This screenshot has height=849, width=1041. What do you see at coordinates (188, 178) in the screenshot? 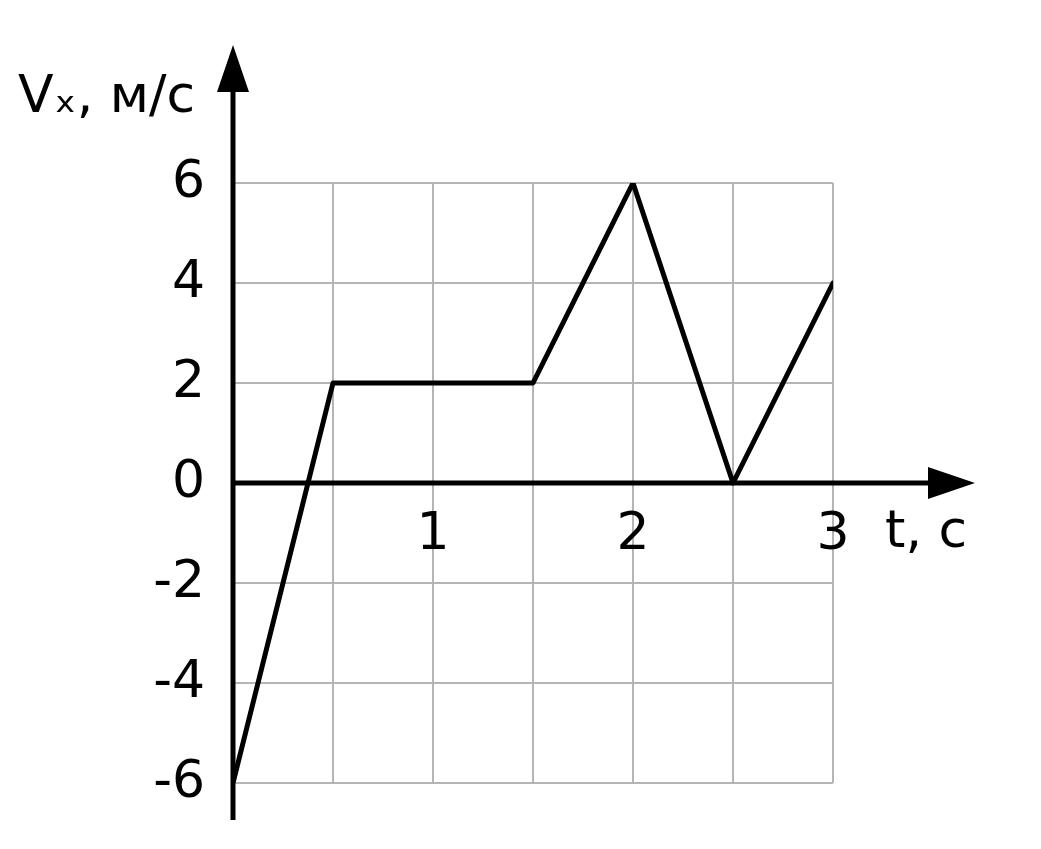
I see `y-tick-label: 6` at bounding box center [188, 178].